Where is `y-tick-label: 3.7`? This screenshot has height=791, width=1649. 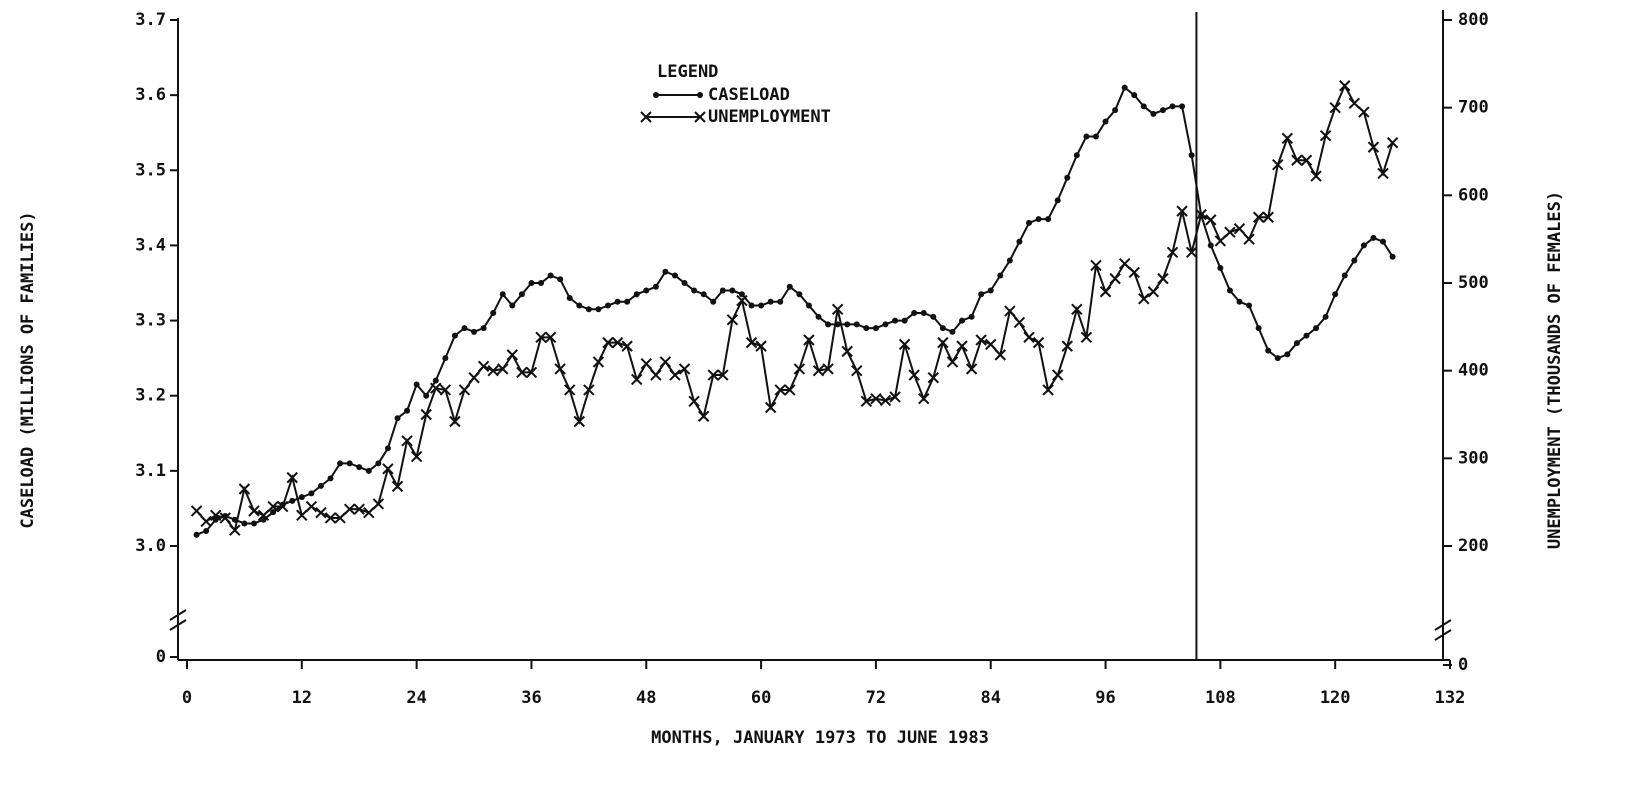
y-tick-label: 3.7 is located at coordinates (150, 20).